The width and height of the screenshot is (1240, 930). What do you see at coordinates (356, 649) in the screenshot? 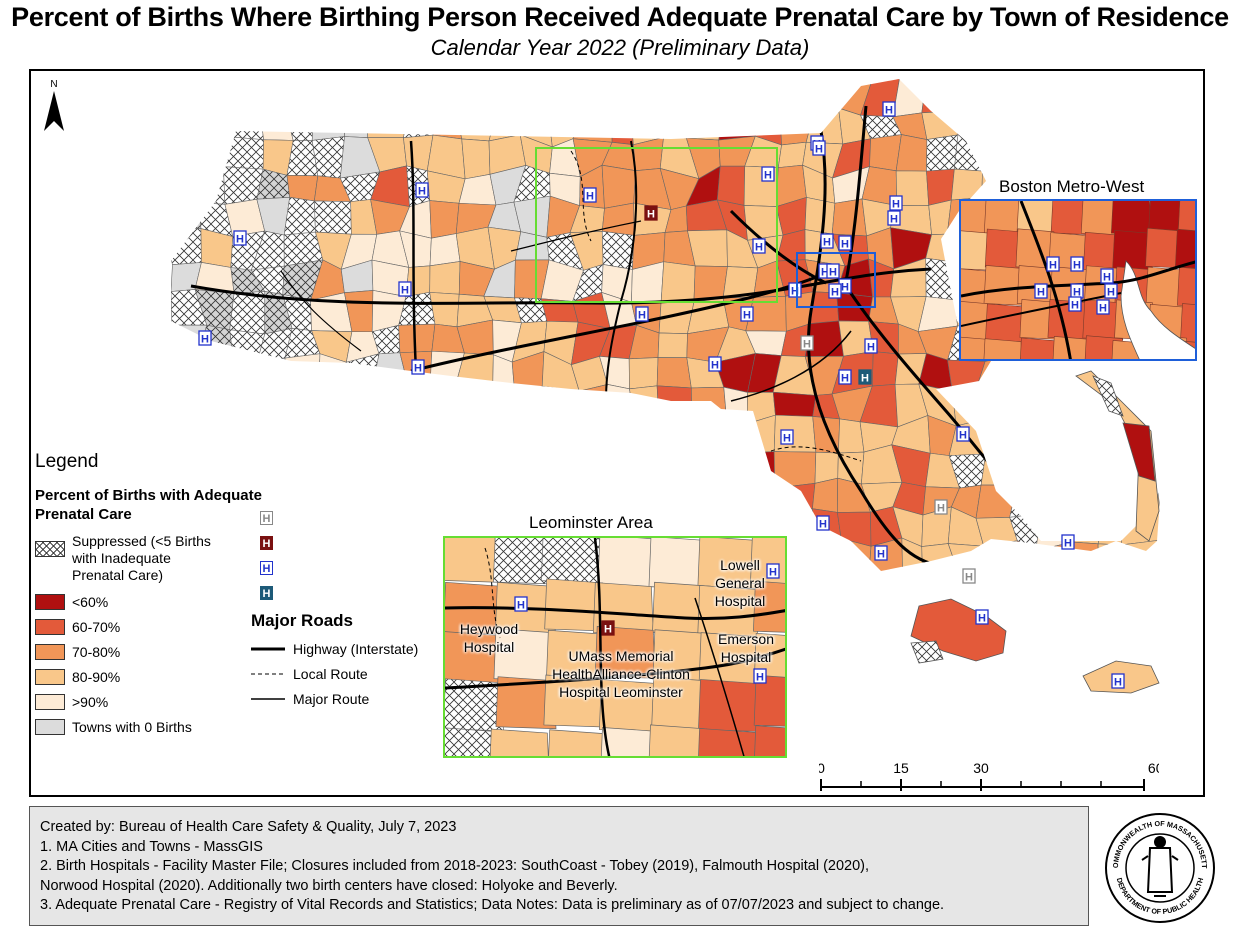
I see `road-legend-label: Highway (Interstate)` at bounding box center [356, 649].